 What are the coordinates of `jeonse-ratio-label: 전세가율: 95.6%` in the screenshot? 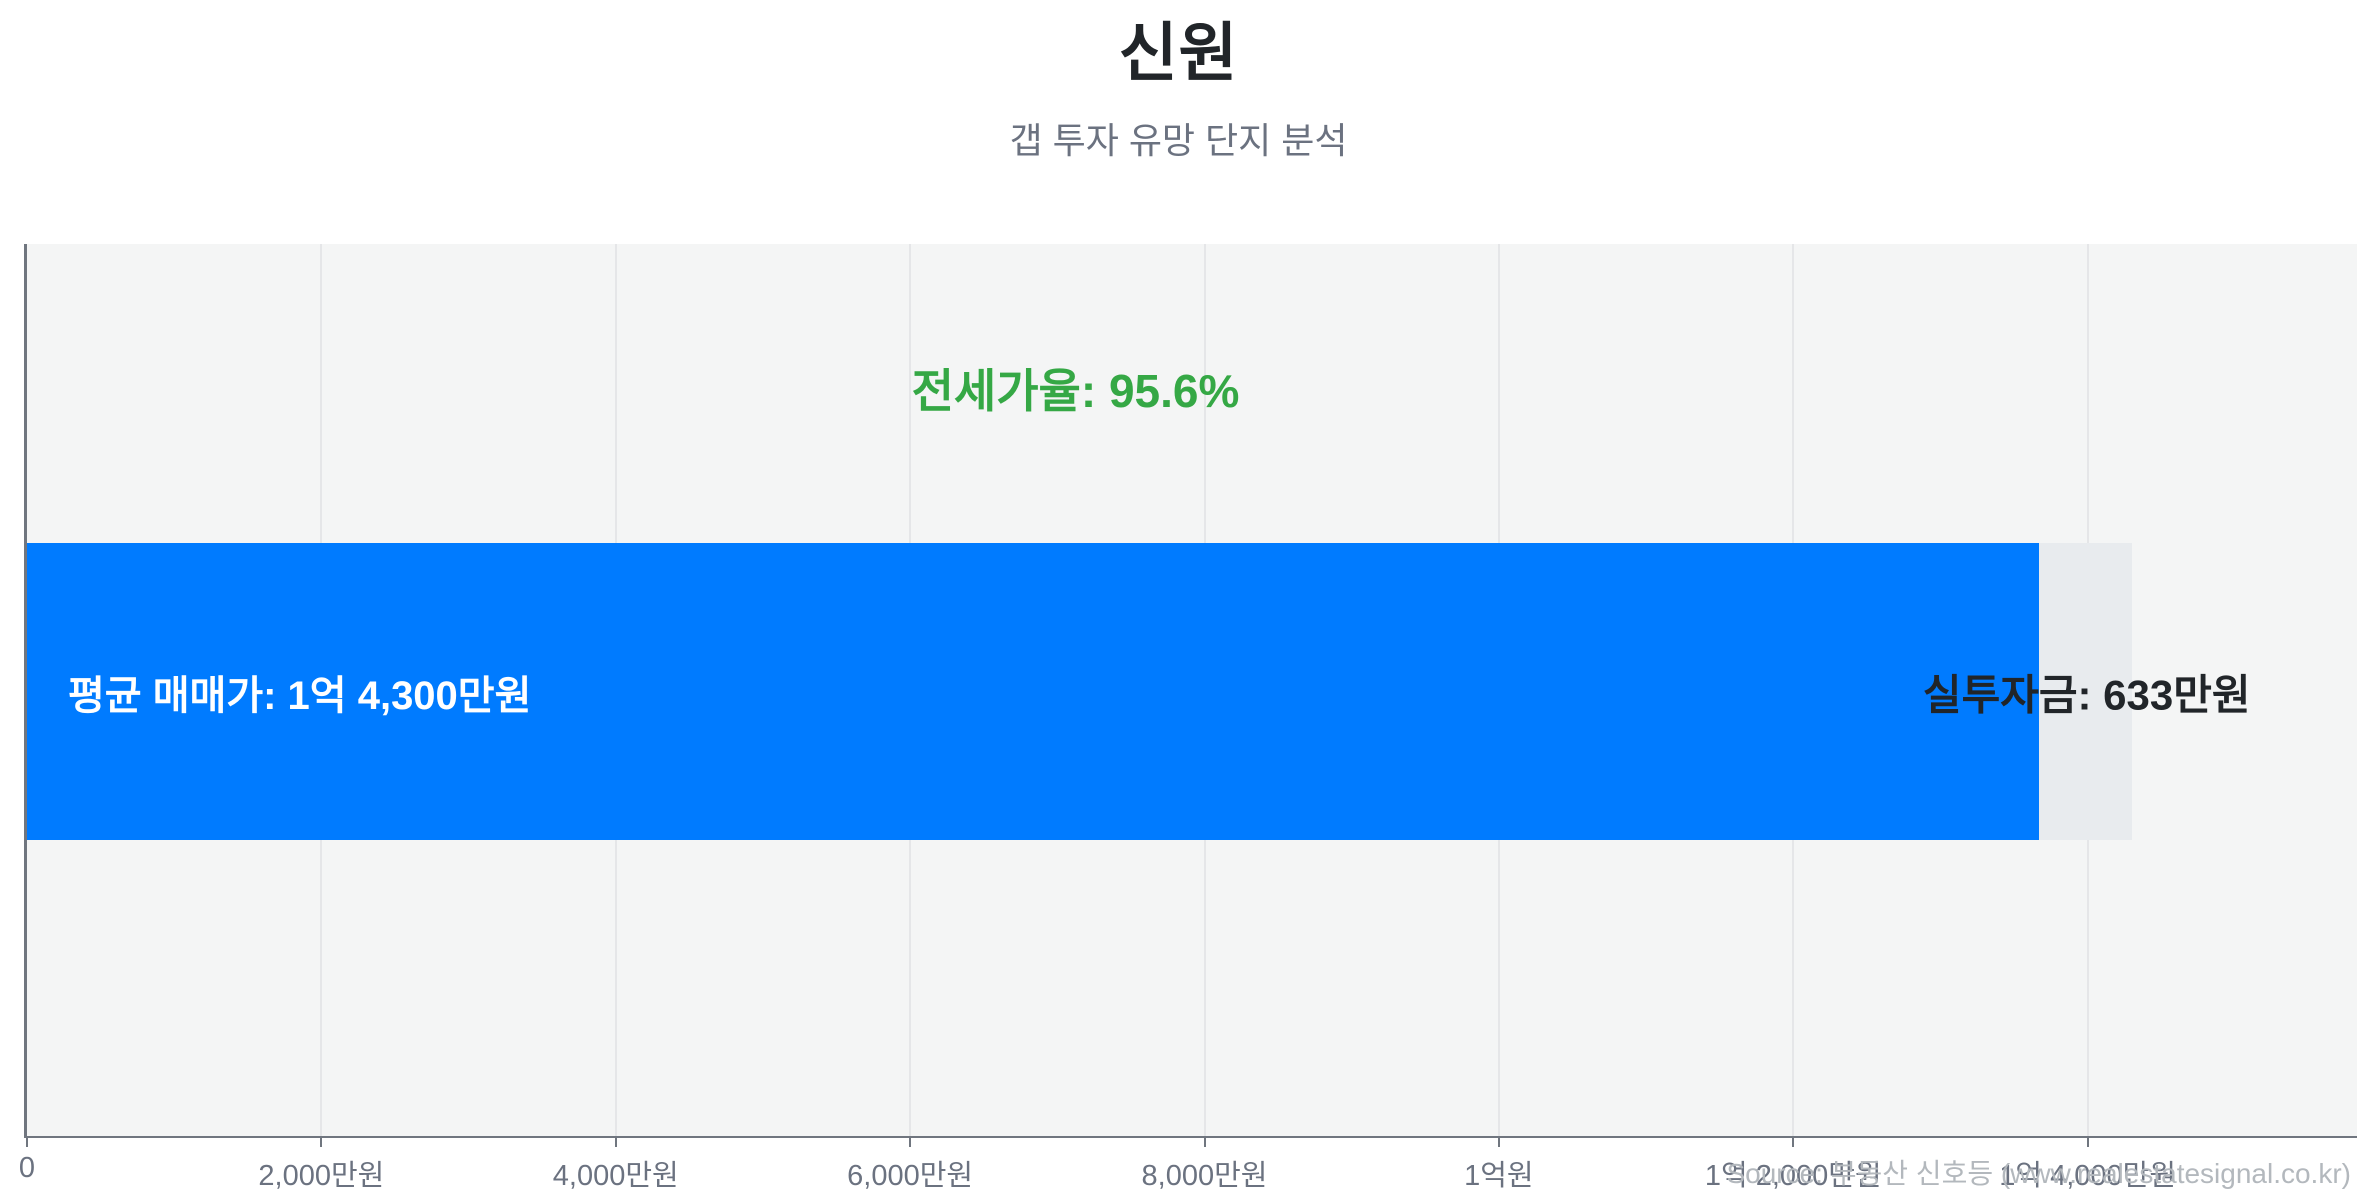 It's located at (1075, 391).